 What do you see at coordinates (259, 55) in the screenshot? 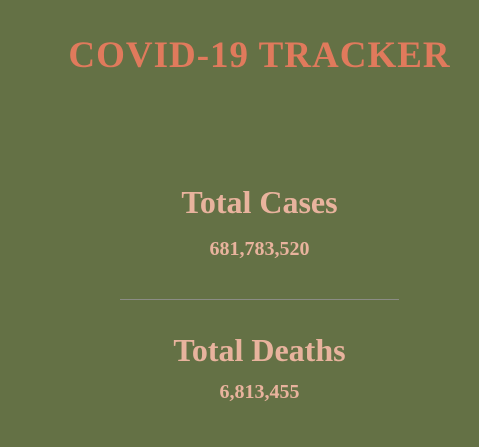
I see `page-title: COVID-19 TRACKER` at bounding box center [259, 55].